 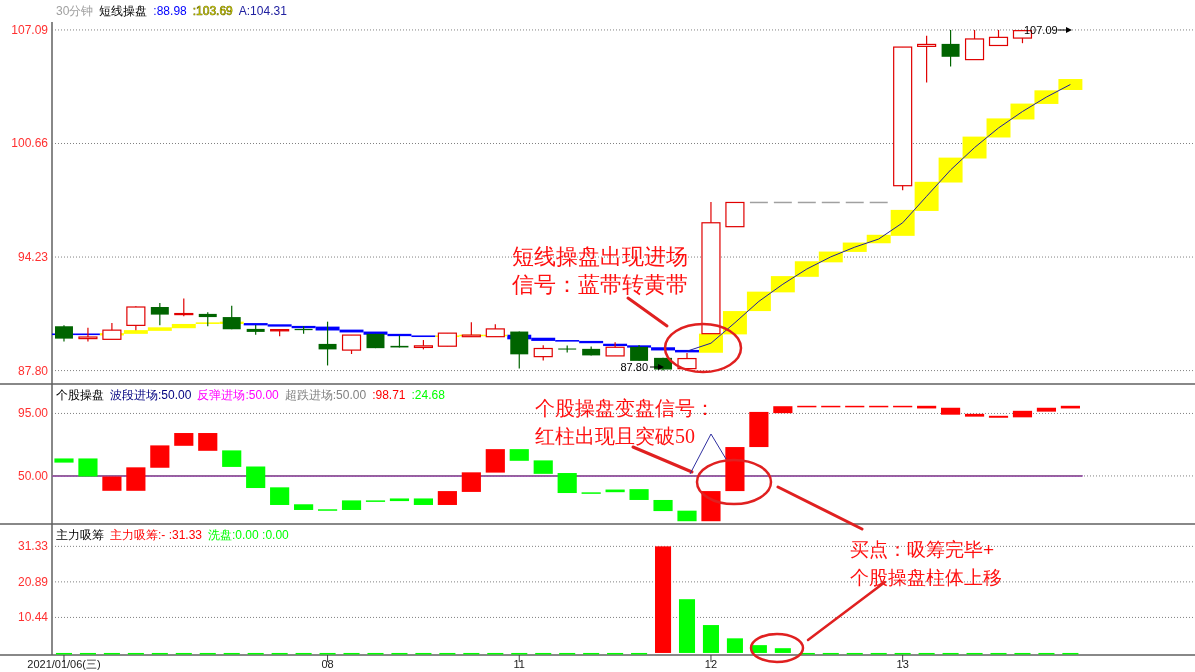 I want to click on text: 主力吸筹:- :31.33, so click(x=156, y=535).